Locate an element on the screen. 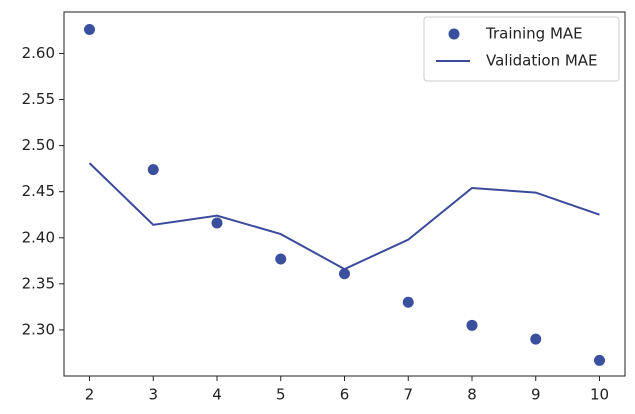 The height and width of the screenshot is (414, 635). x-tick-label: 10 is located at coordinates (599, 395).